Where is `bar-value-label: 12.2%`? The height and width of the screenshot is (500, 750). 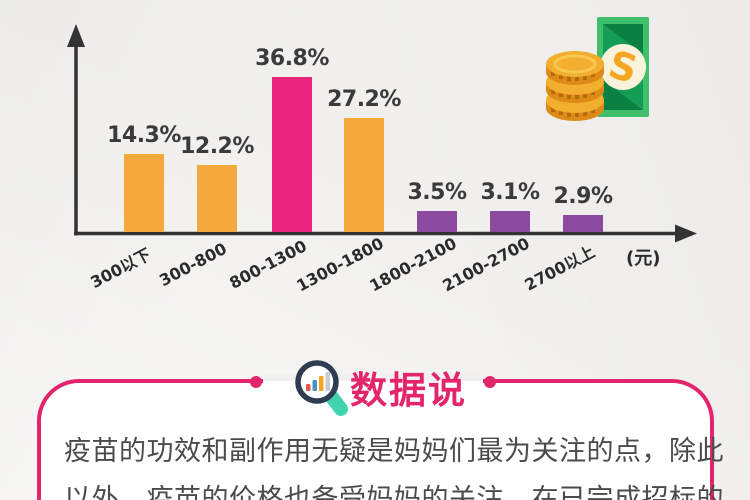
bar-value-label: 12.2% is located at coordinates (217, 146).